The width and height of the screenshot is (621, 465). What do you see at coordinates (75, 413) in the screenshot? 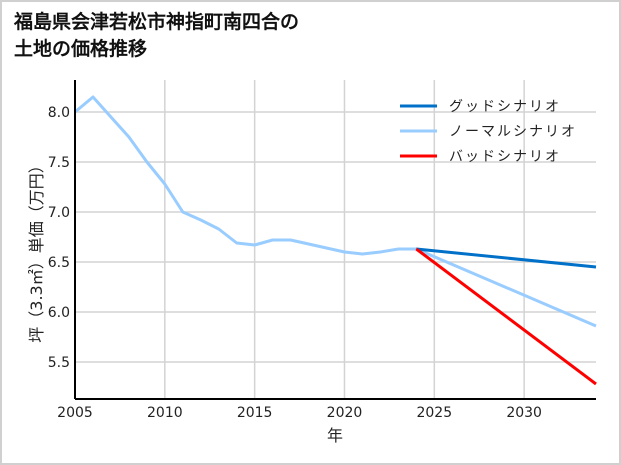
I see `x-tick-label: 2005` at bounding box center [75, 413].